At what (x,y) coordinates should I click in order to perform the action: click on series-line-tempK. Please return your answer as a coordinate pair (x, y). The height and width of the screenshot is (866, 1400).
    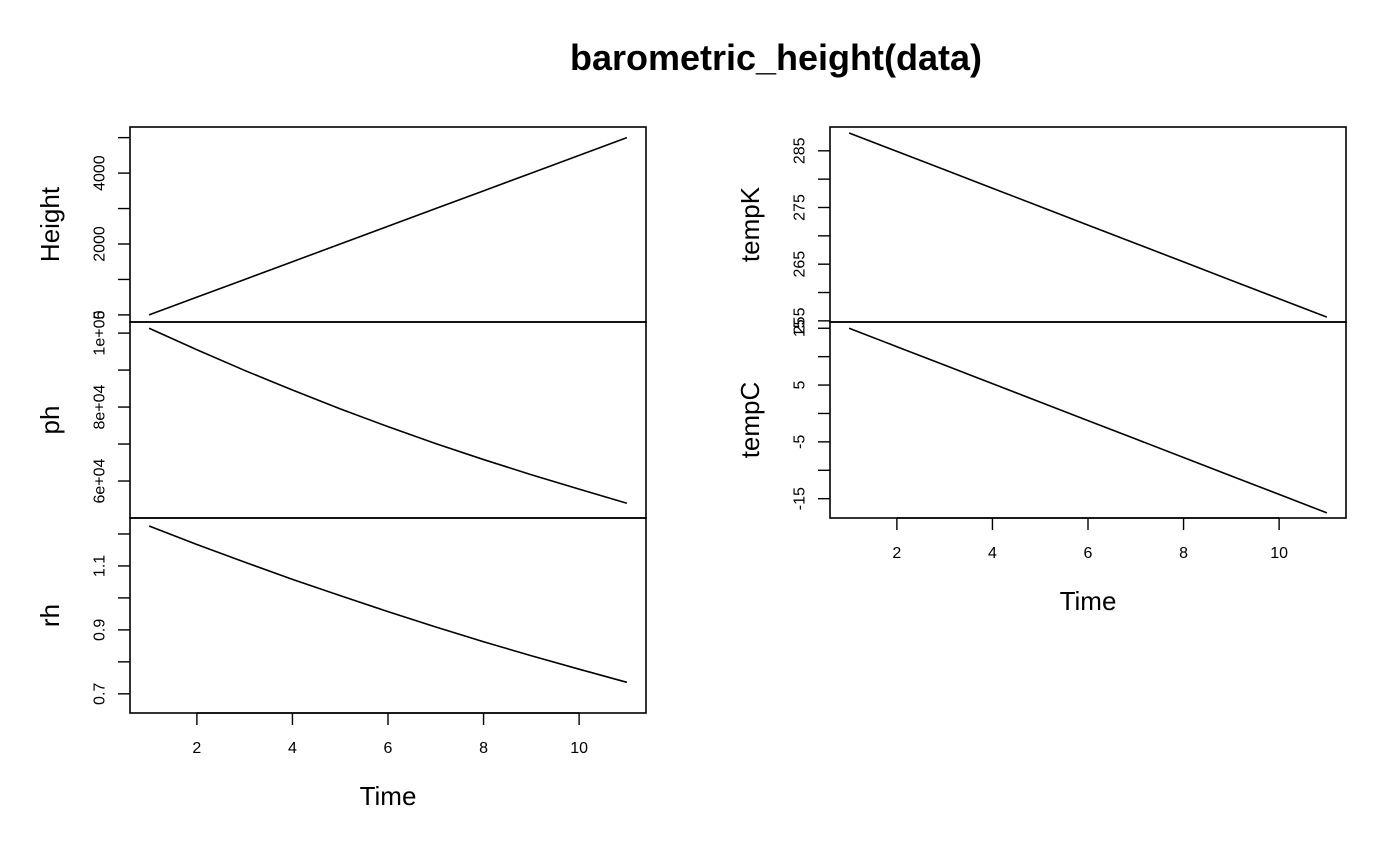
    Looking at the image, I should click on (1088, 225).